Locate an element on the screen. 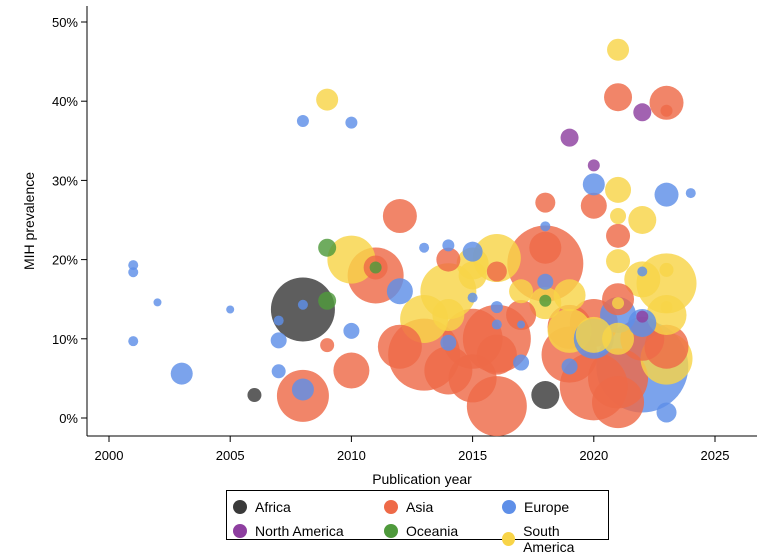 Image resolution: width=762 pixels, height=555 pixels. x-tick-label: 2015 is located at coordinates (472, 455).